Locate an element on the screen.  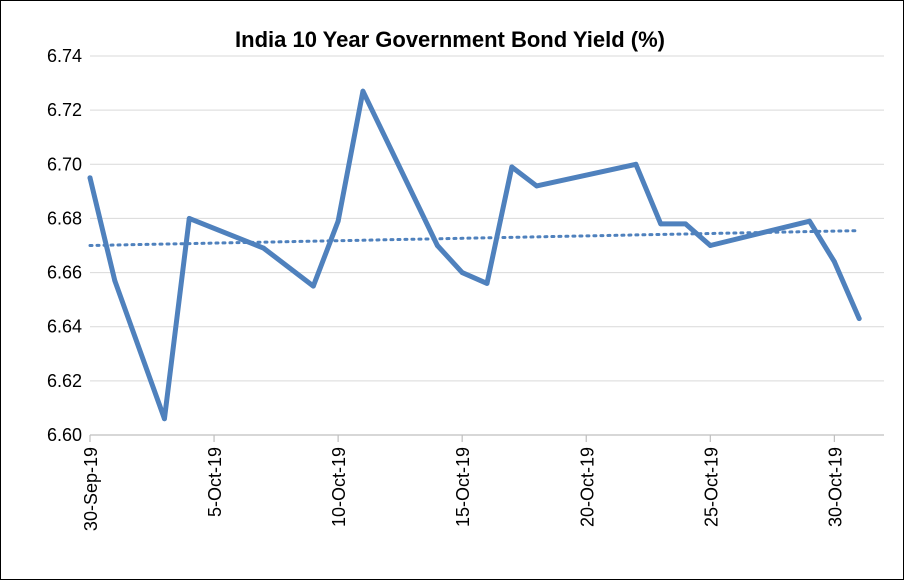
trendline-group is located at coordinates (474, 238).